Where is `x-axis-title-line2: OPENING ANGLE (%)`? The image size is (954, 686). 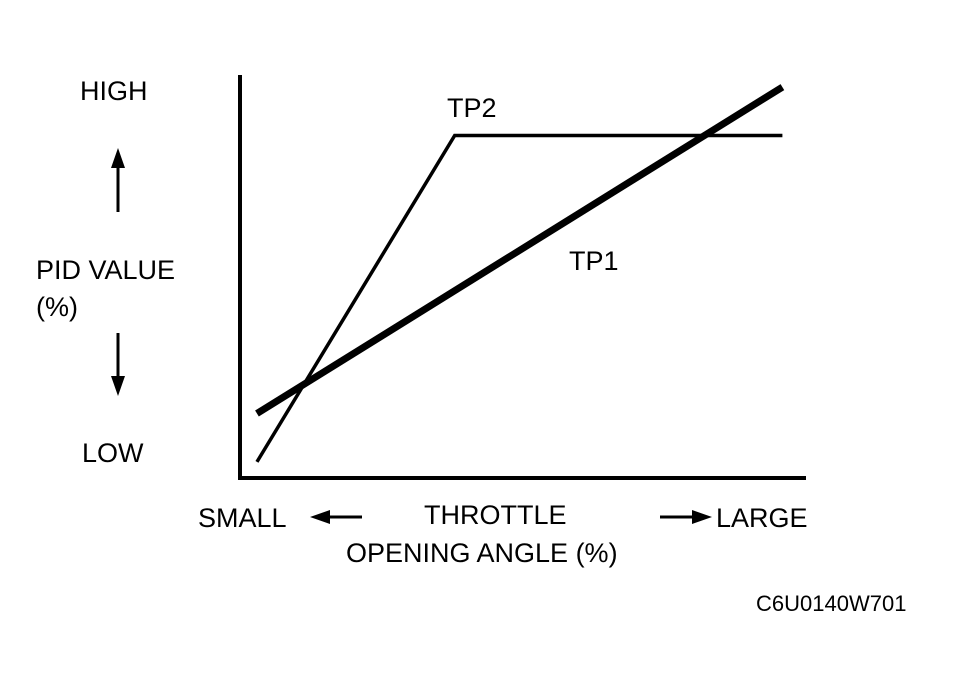
x-axis-title-line2: OPENING ANGLE (%) is located at coordinates (482, 553).